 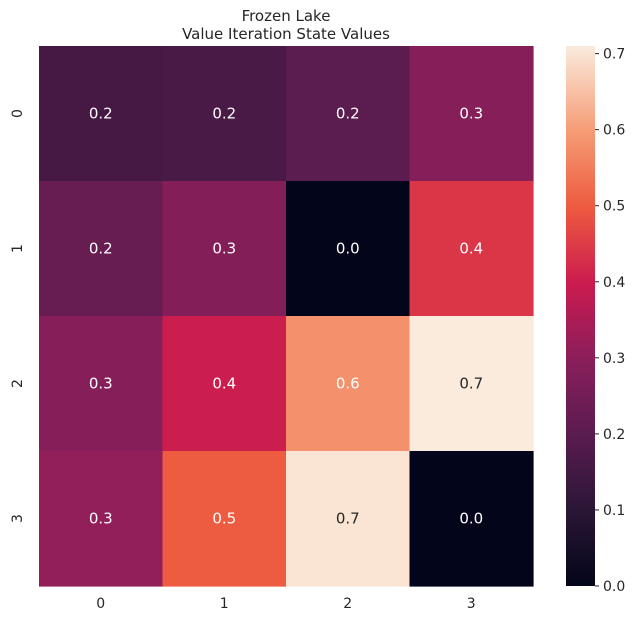 I want to click on cell-value-r1-c2: 0.0, so click(x=348, y=249).